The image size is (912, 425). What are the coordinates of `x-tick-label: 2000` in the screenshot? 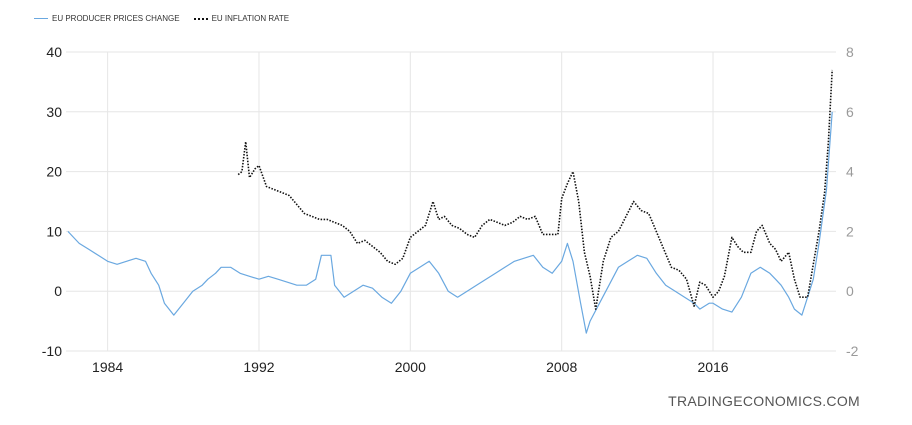 It's located at (410, 367).